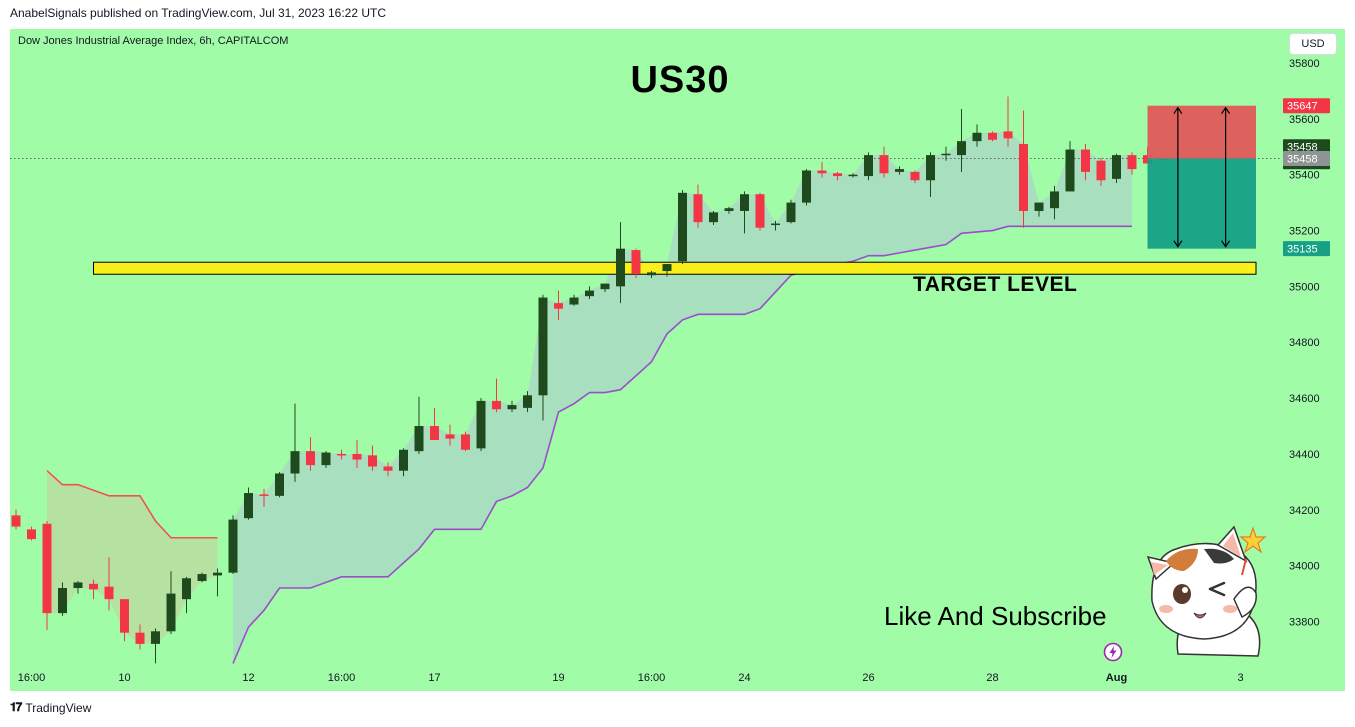  What do you see at coordinates (58, 707) in the screenshot?
I see `footer-brand: TradingView` at bounding box center [58, 707].